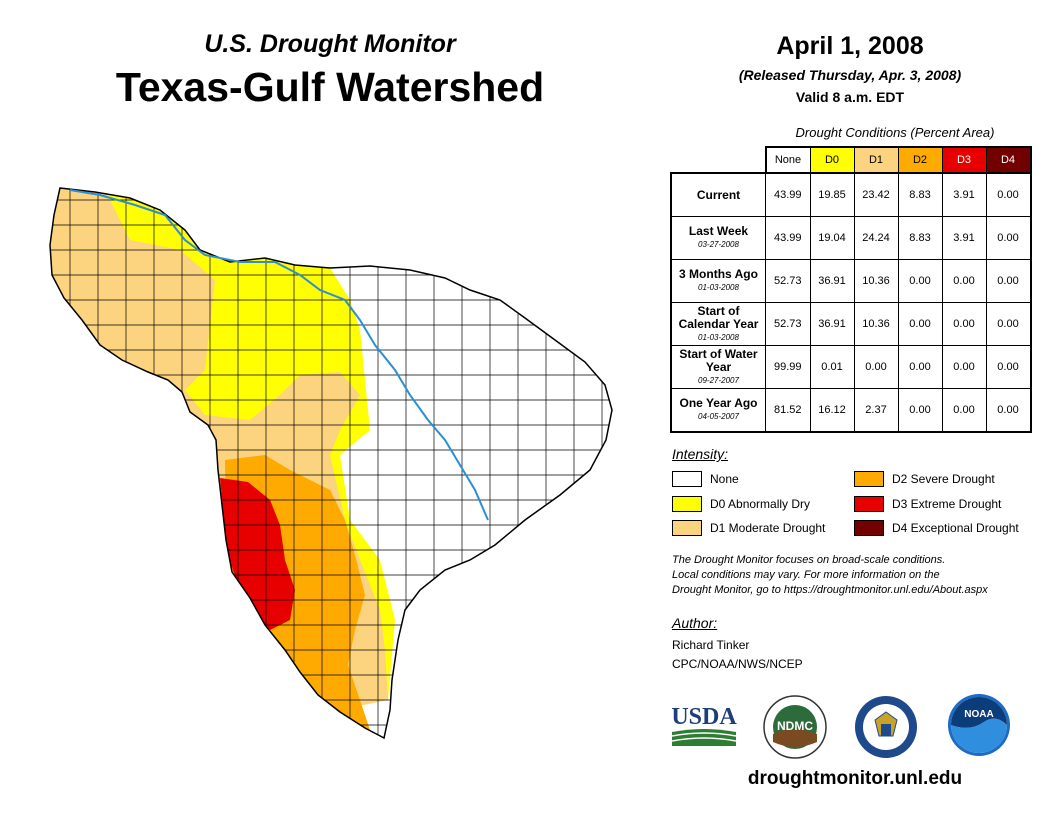  Describe the element at coordinates (330, 87) in the screenshot. I see `map-title: Texas-Gulf Watershed` at that location.